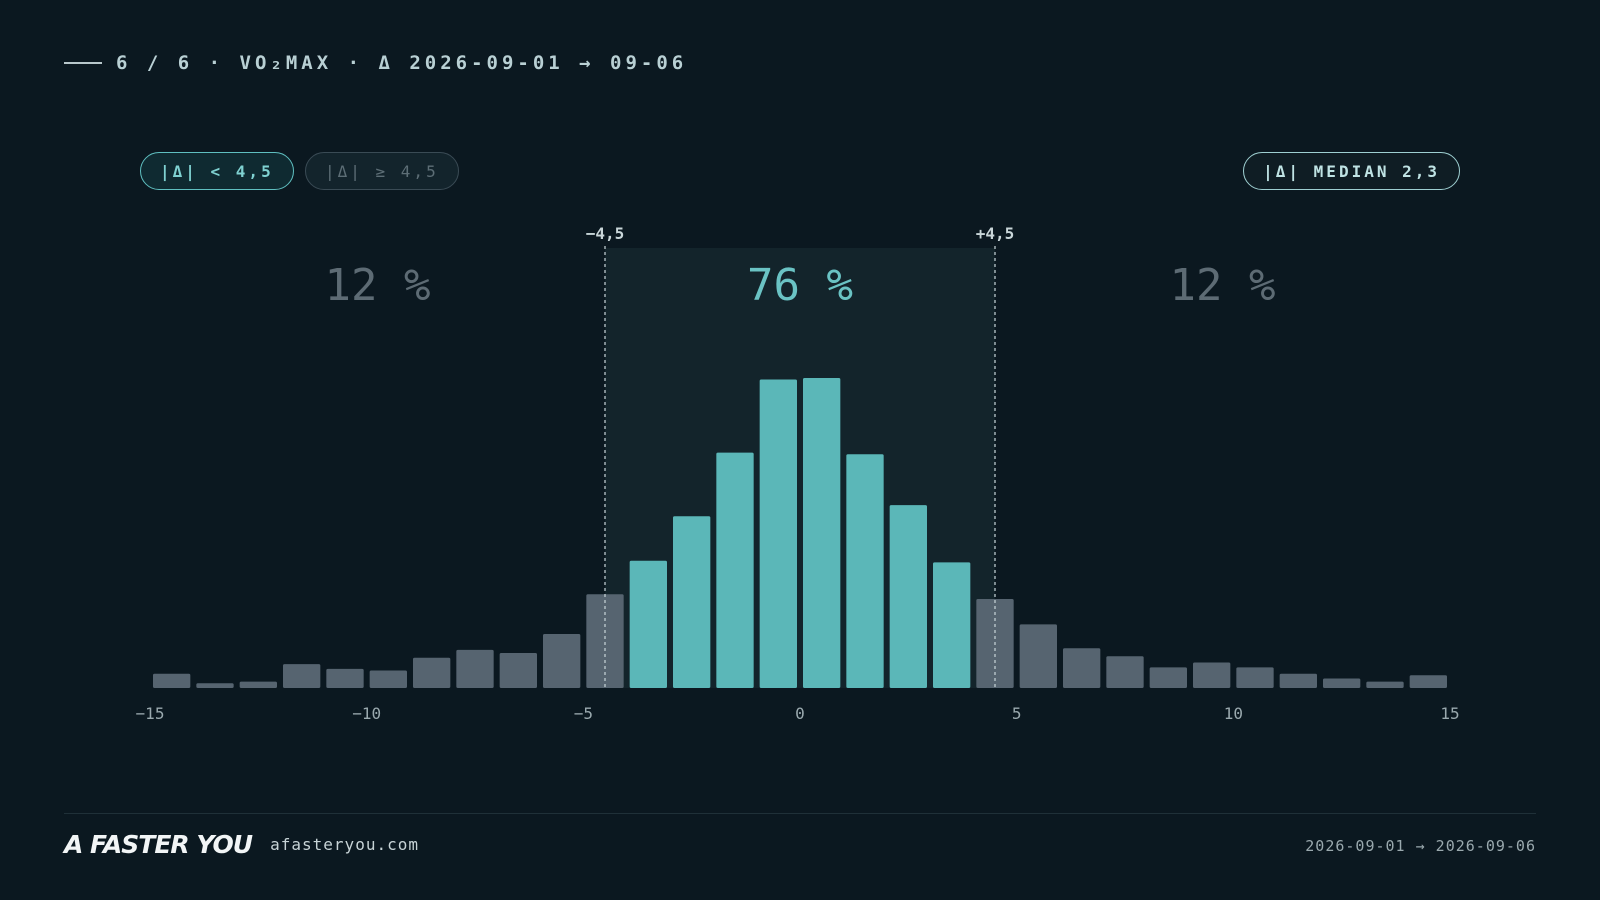 The width and height of the screenshot is (1600, 900). I want to click on x-tick-label: 10, so click(1233, 713).